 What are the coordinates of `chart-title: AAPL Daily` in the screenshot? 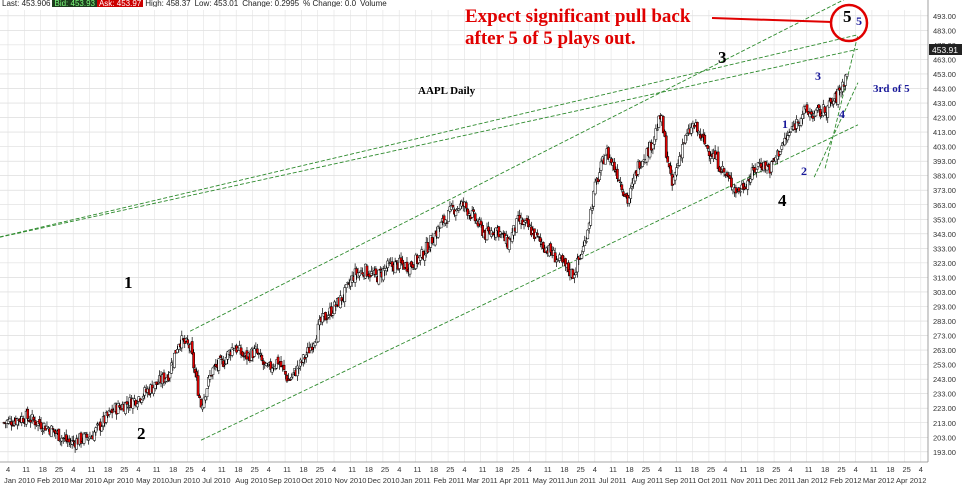 It's located at (447, 91).